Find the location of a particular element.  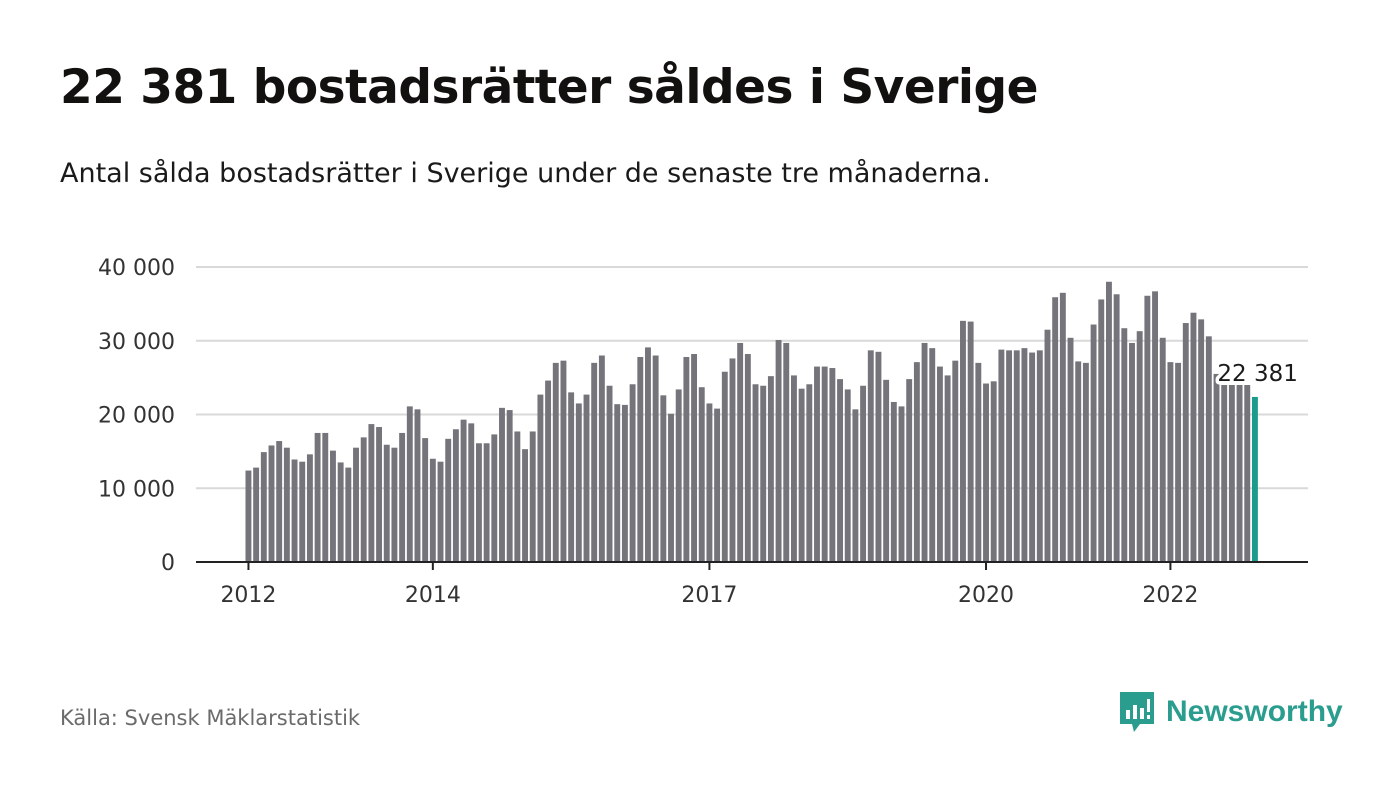

highlight-bar is located at coordinates (1254, 479).